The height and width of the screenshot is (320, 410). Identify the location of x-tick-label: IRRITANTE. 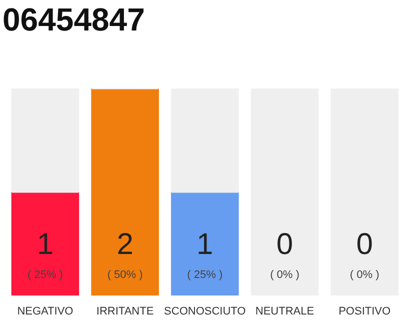
(125, 312).